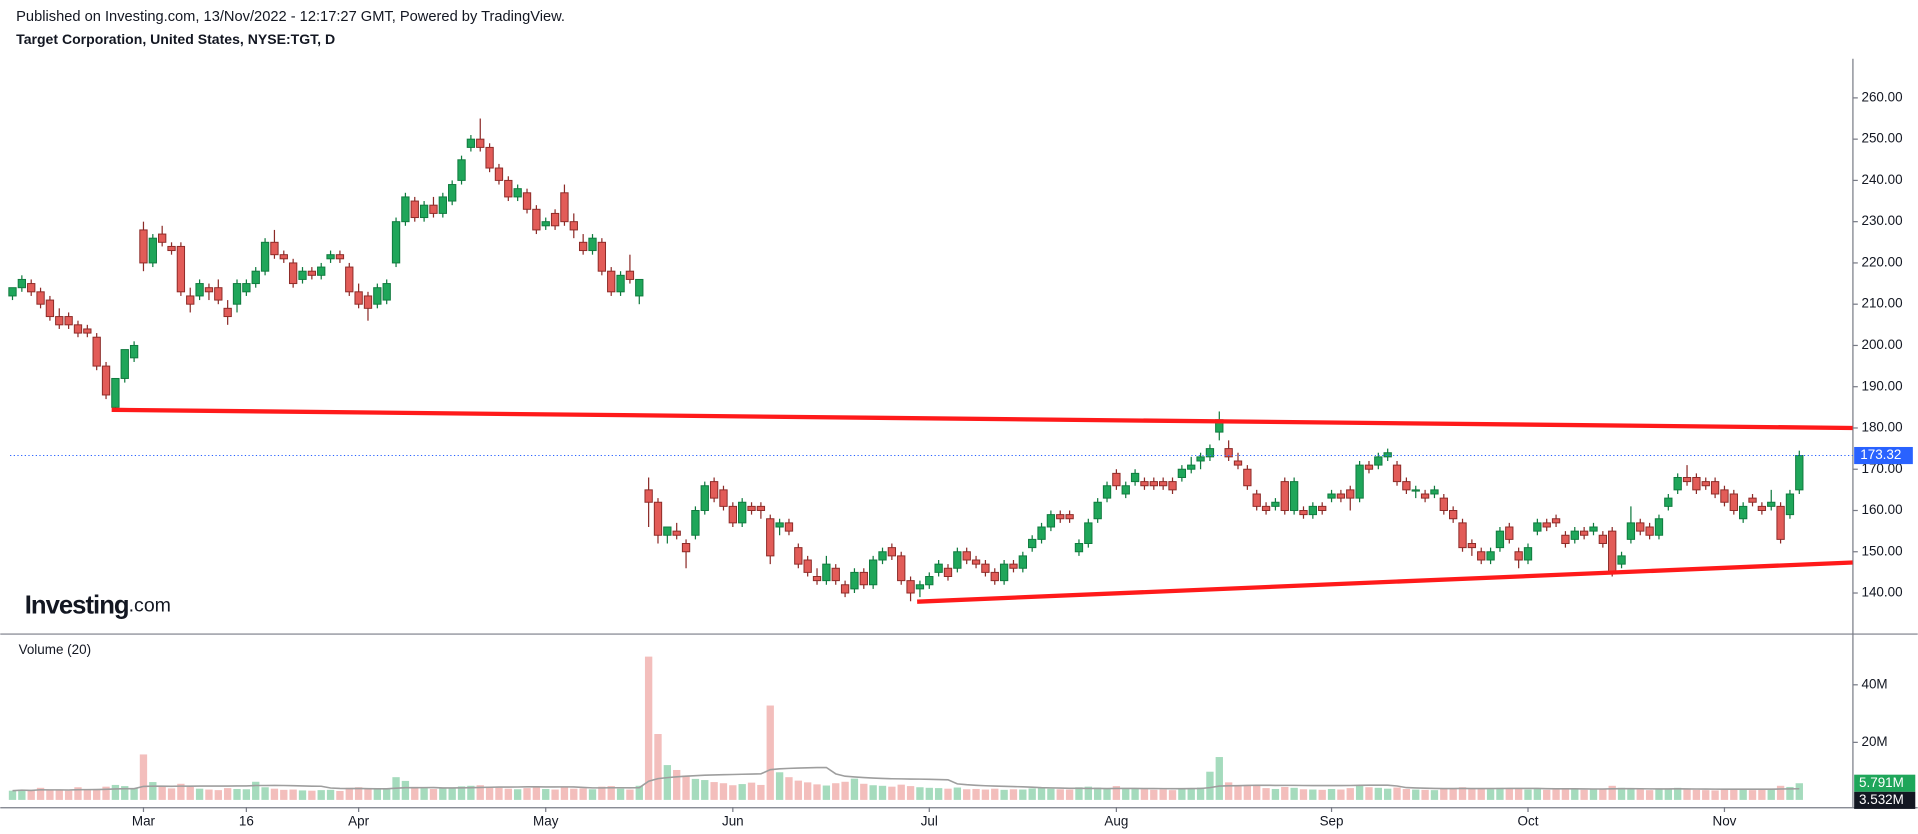 This screenshot has height=834, width=1918. What do you see at coordinates (982, 419) in the screenshot?
I see `trendline` at bounding box center [982, 419].